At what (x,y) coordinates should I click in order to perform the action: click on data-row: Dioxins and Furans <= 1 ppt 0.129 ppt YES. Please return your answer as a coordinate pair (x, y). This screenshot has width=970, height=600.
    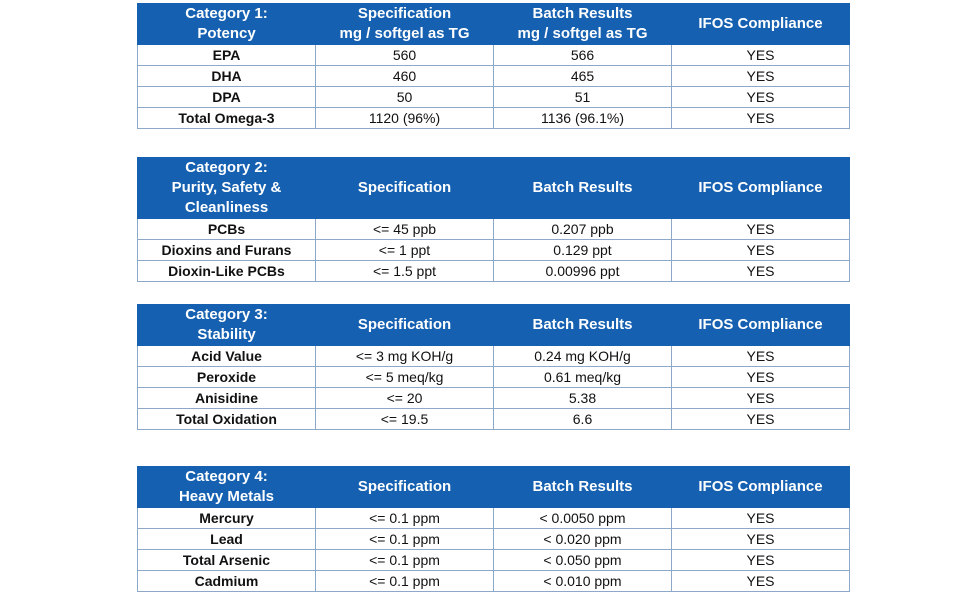
    Looking at the image, I should click on (493, 250).